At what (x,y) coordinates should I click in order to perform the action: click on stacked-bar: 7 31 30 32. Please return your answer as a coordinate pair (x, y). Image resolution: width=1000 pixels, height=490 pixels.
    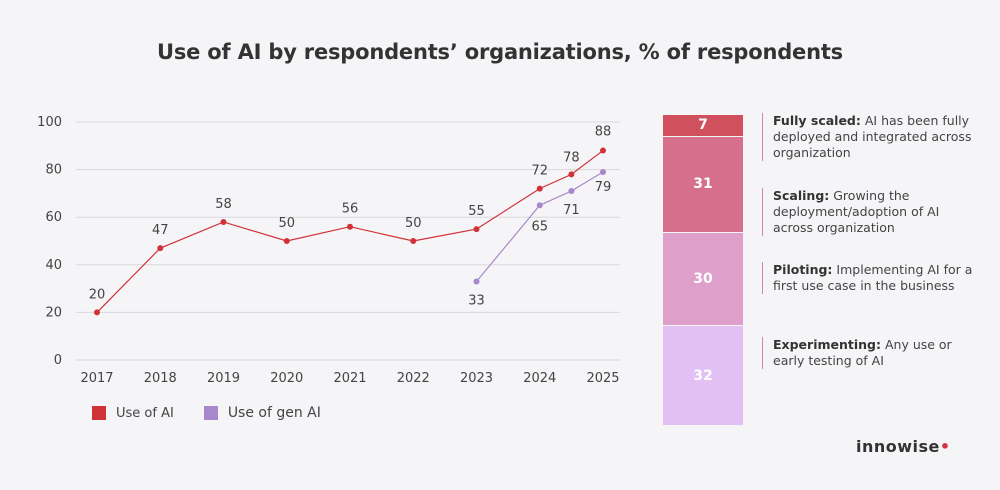
    Looking at the image, I should click on (703, 270).